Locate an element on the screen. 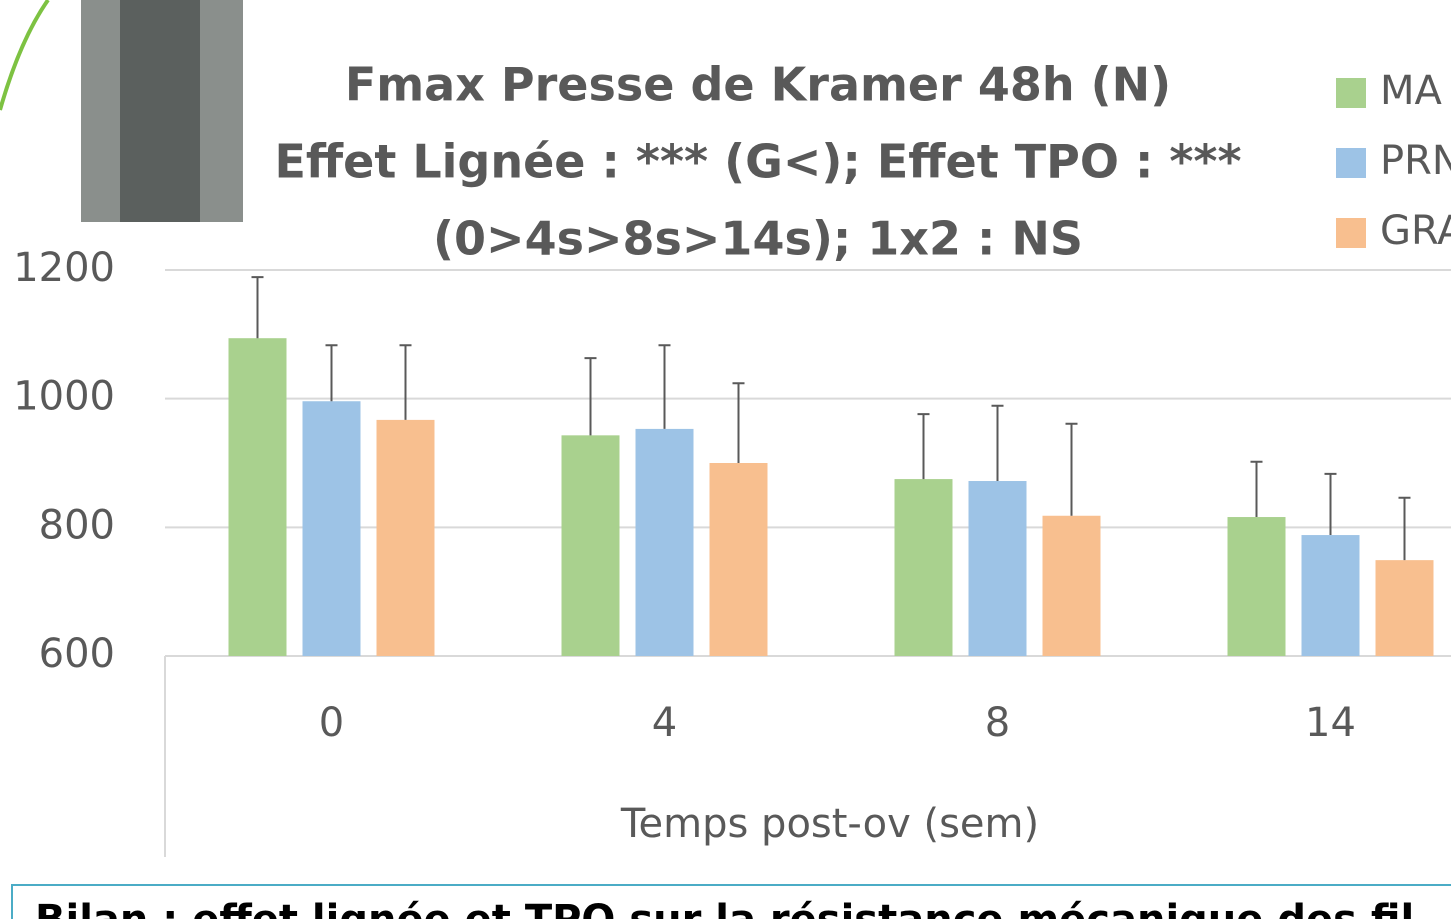 The height and width of the screenshot is (919, 1451). chart-title: Fmax Presse de Kramer 48h (N) is located at coordinates (758, 85).